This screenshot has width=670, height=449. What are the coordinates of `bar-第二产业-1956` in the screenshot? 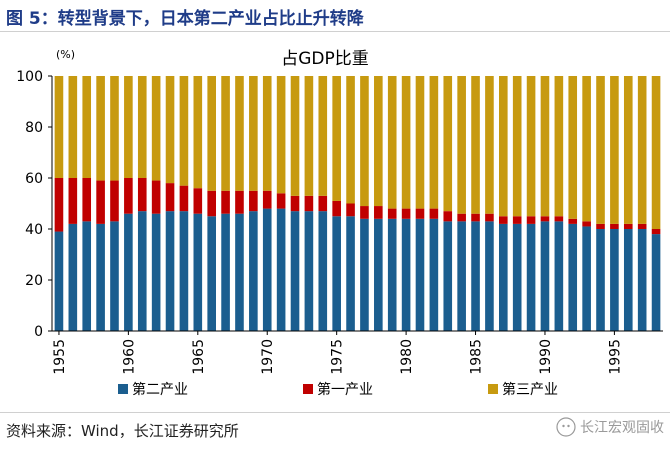 It's located at (73, 277).